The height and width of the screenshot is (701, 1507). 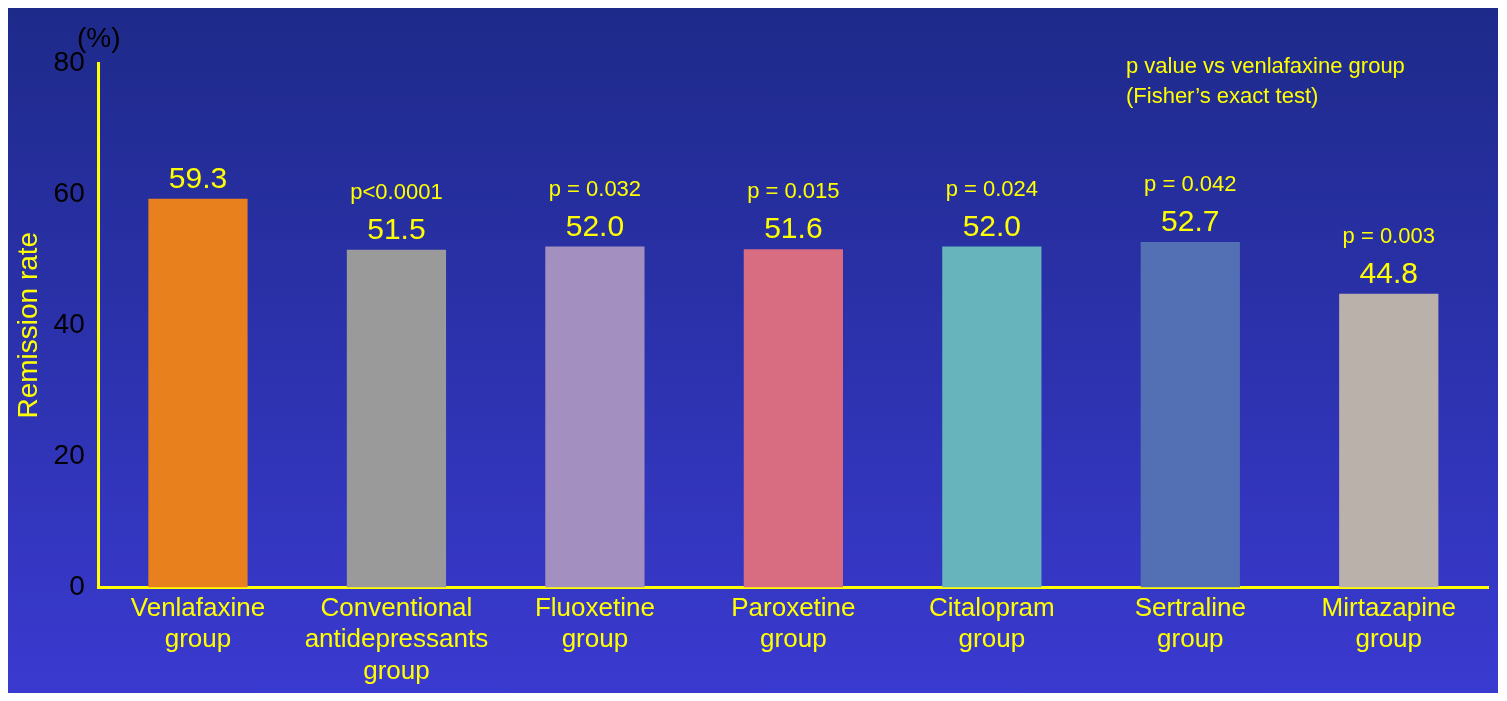 I want to click on y-tick-label: 40, so click(x=69, y=323).